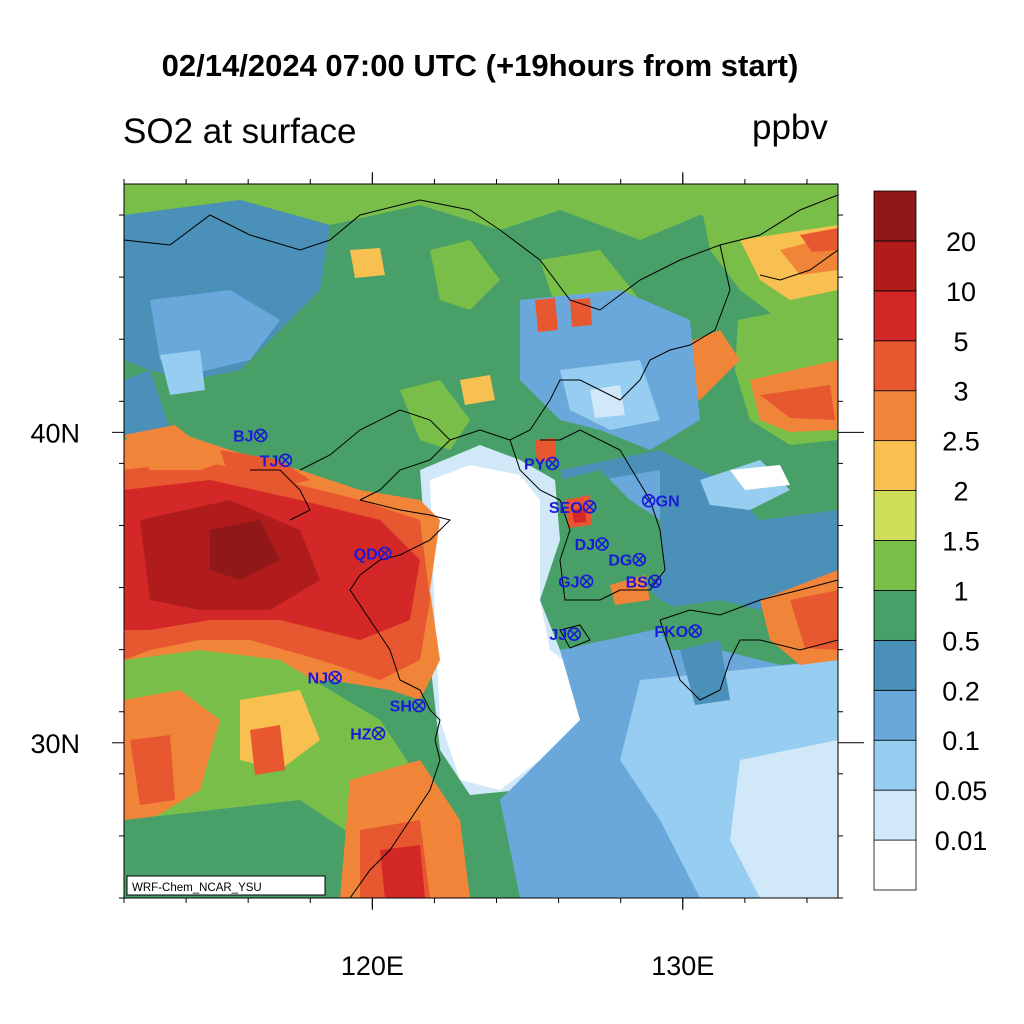 This screenshot has height=1024, width=1024. I want to click on colorbar-label: 3, so click(960, 392).